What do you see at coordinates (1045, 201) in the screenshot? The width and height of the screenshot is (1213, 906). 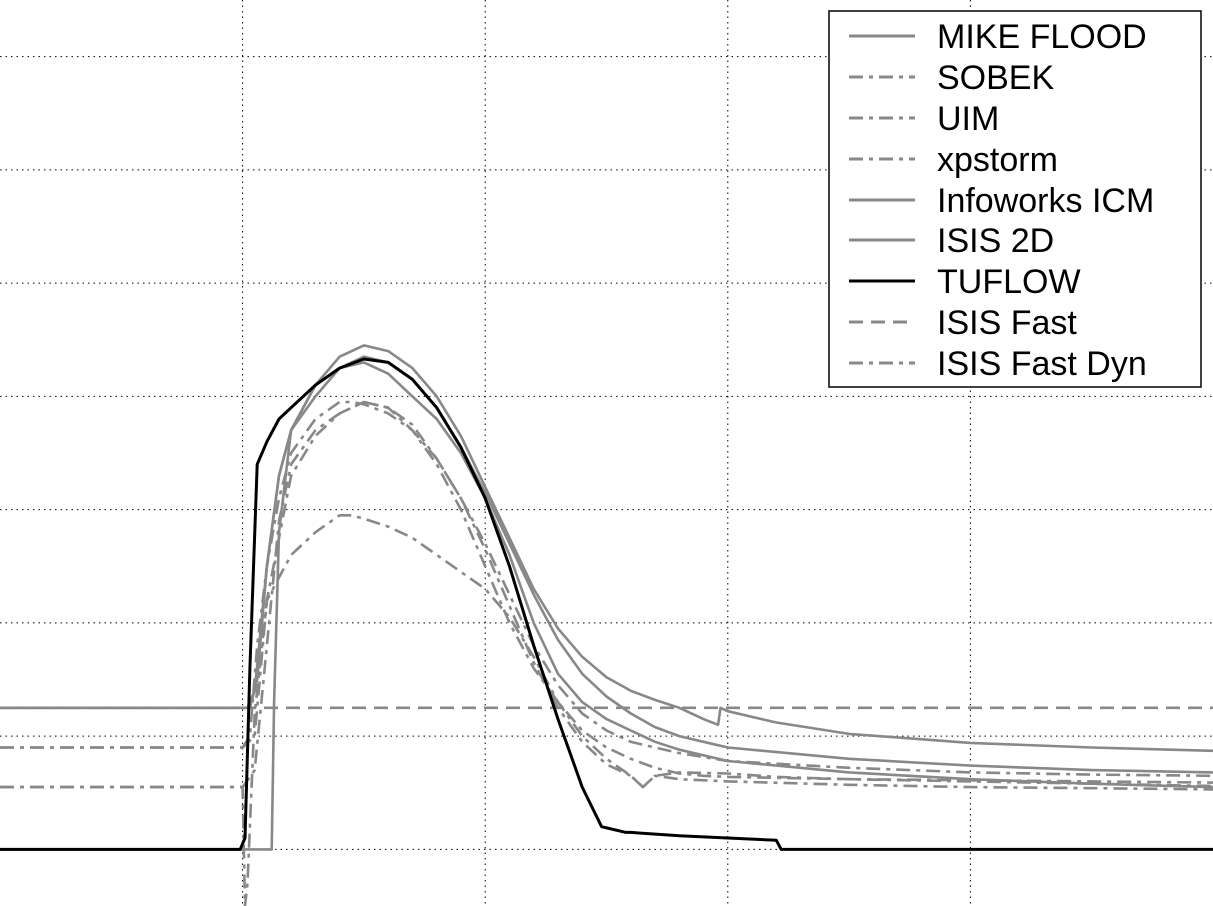 I see `legend-label-infoworks-icm: Infoworks ICM` at bounding box center [1045, 201].